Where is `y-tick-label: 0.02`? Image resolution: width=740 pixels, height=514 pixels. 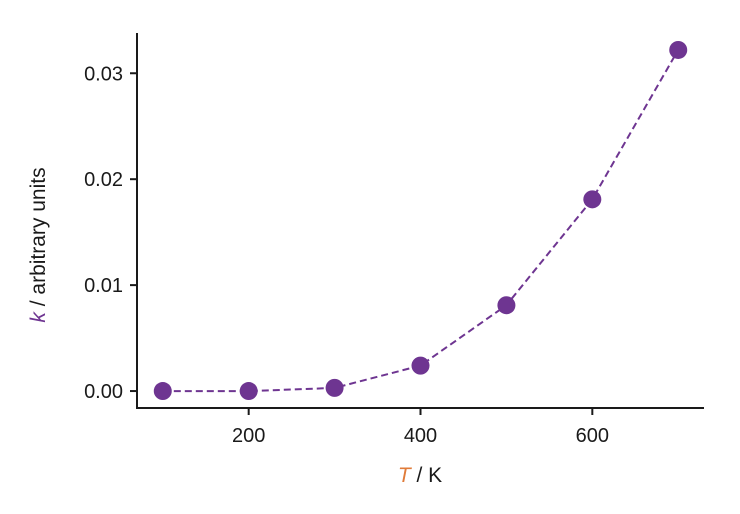
y-tick-label: 0.02 is located at coordinates (103, 180).